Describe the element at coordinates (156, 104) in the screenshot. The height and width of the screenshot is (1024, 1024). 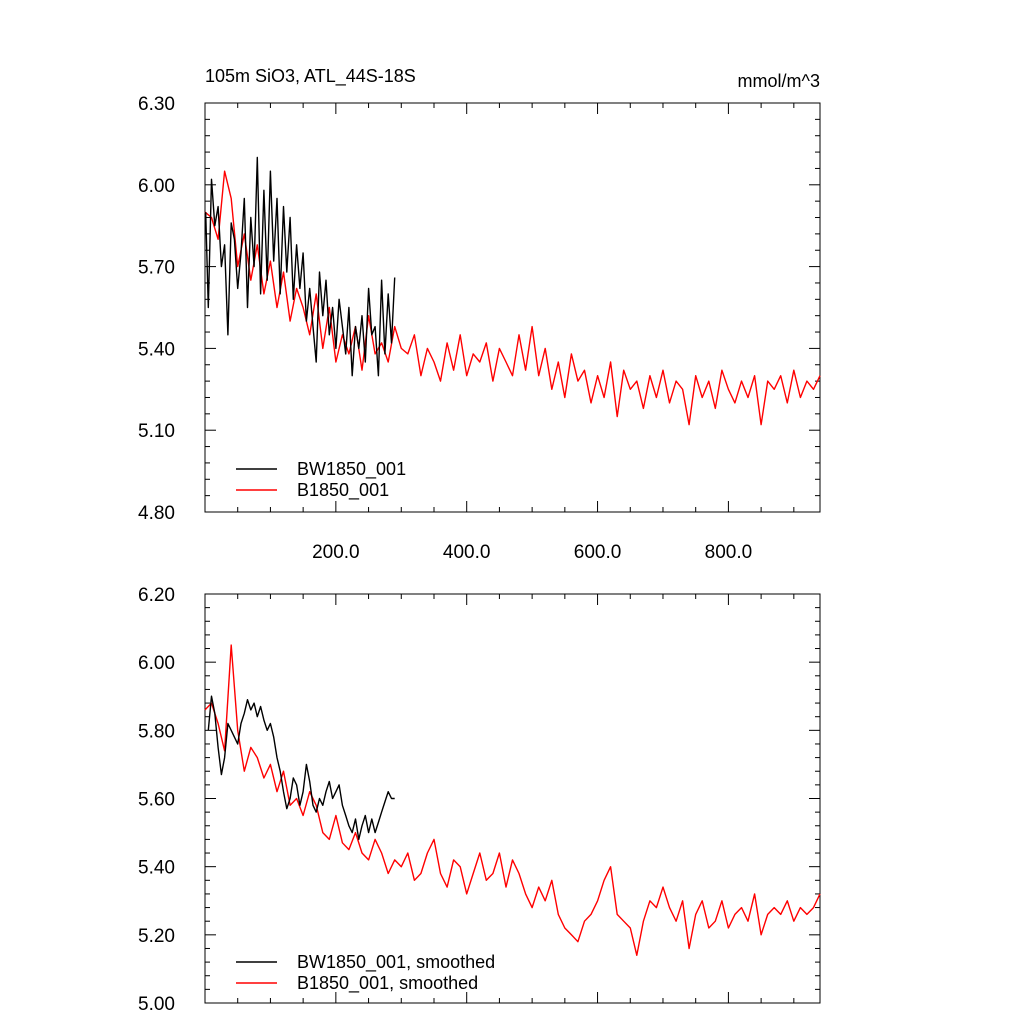
I see `y-tick-label: 6.30` at that location.